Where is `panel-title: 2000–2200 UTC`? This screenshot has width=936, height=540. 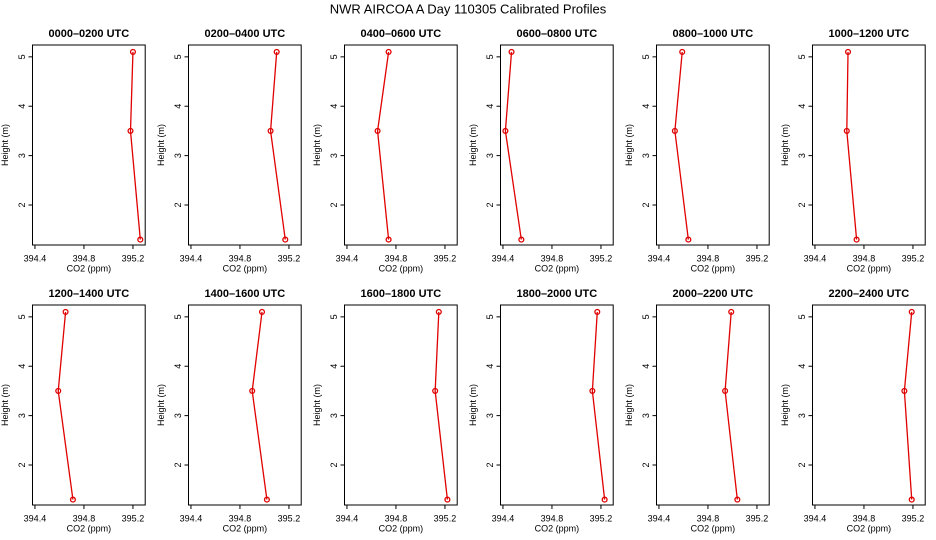 panel-title: 2000–2200 UTC is located at coordinates (712, 294).